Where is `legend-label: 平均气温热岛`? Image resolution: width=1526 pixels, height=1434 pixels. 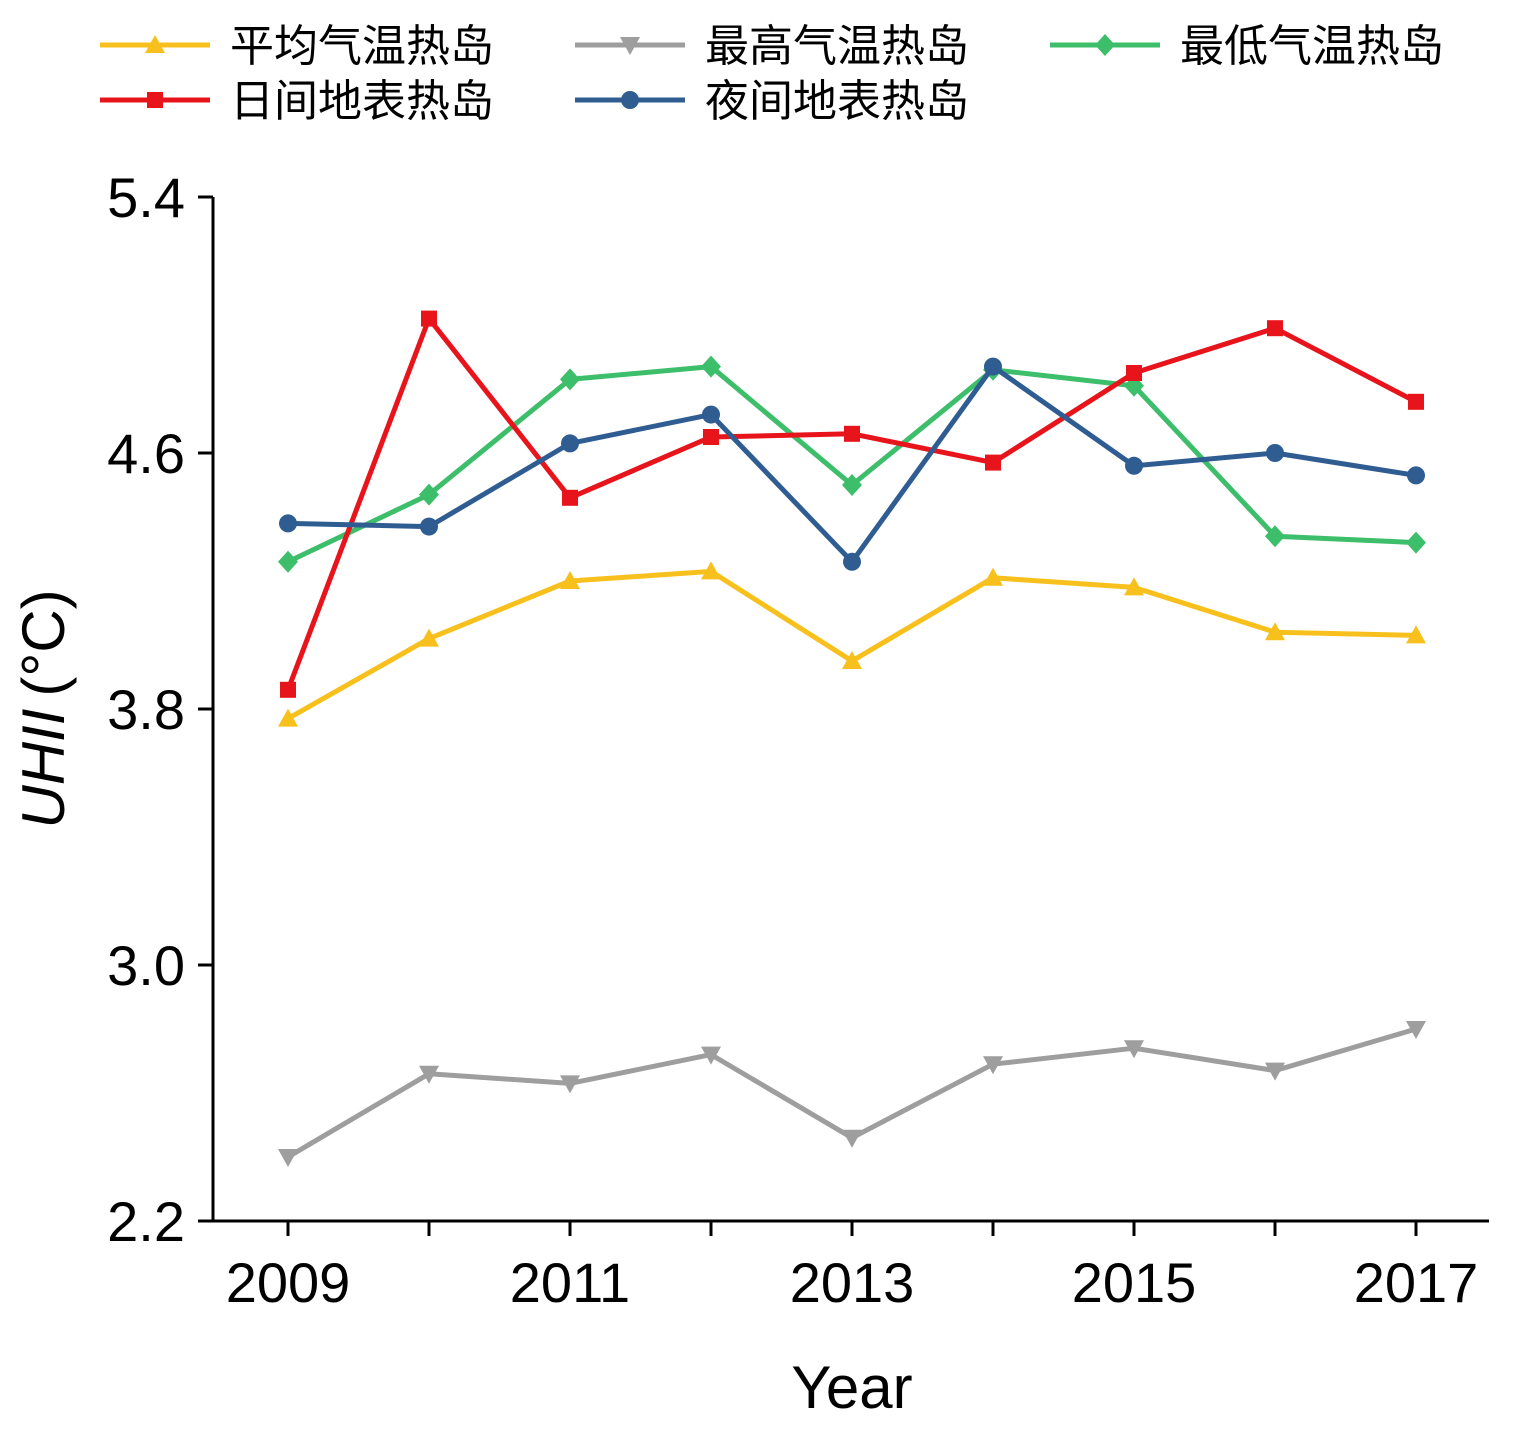
legend-label: 平均气温热岛 is located at coordinates (362, 46).